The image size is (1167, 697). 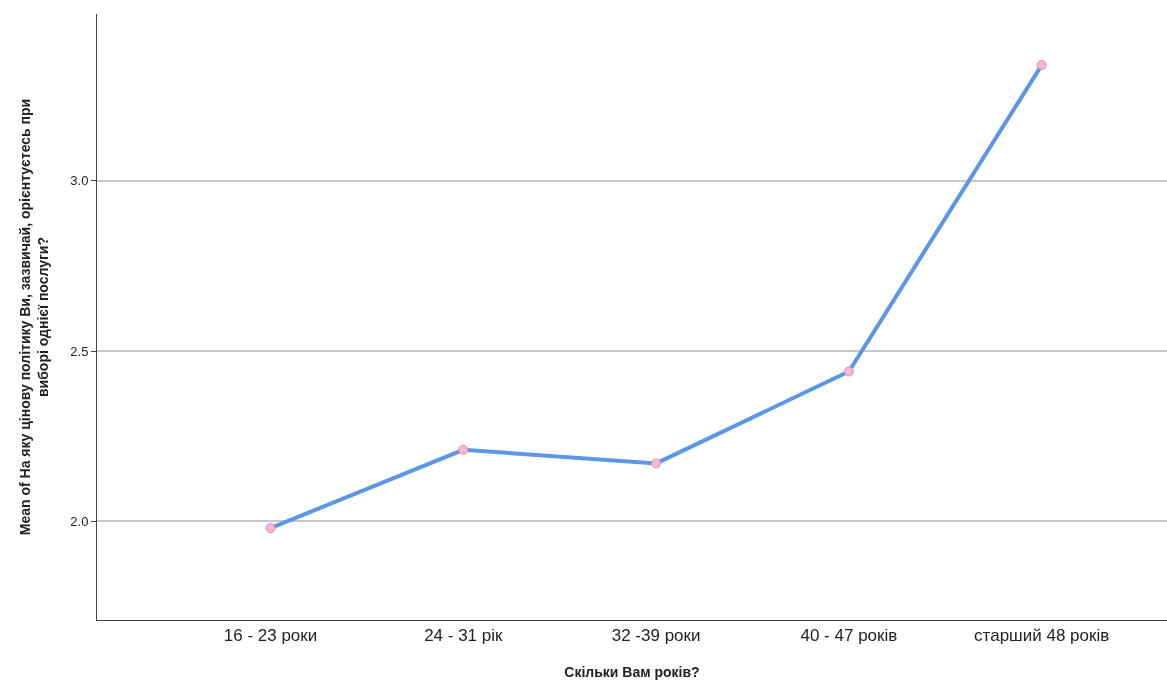 What do you see at coordinates (79, 521) in the screenshot?
I see `y-tick-label: 2.0` at bounding box center [79, 521].